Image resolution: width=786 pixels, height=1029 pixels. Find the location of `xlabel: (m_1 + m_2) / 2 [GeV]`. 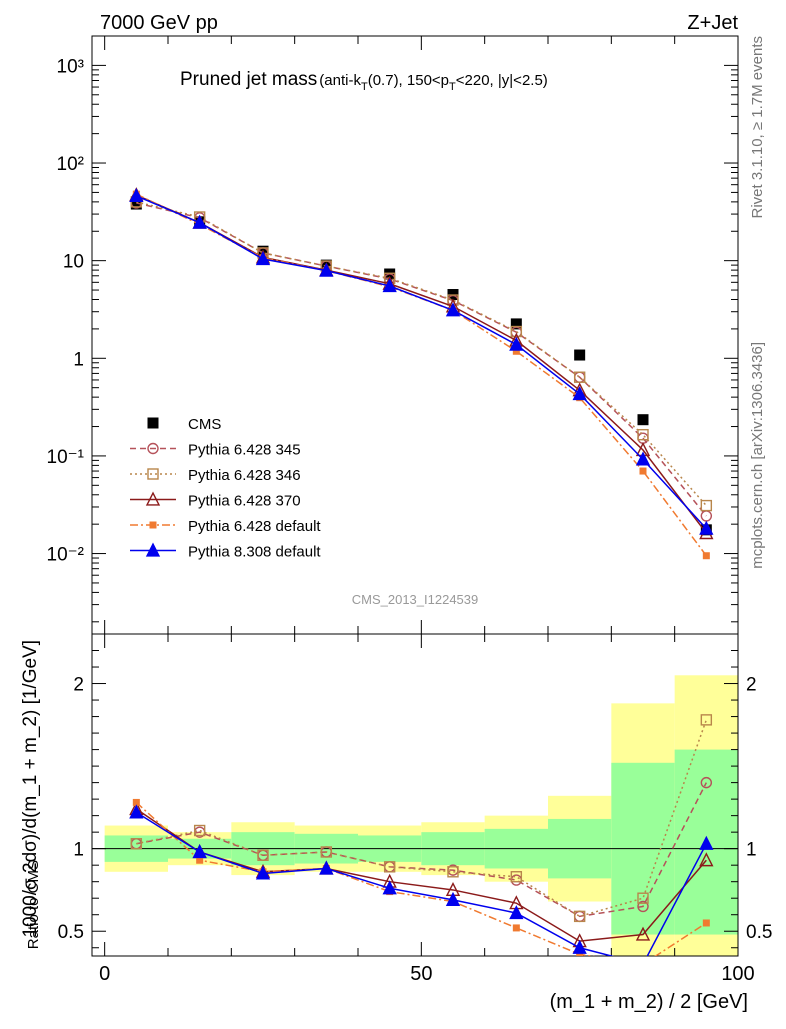

xlabel: (m_1 + m_2) / 2 [GeV] is located at coordinates (649, 1002).